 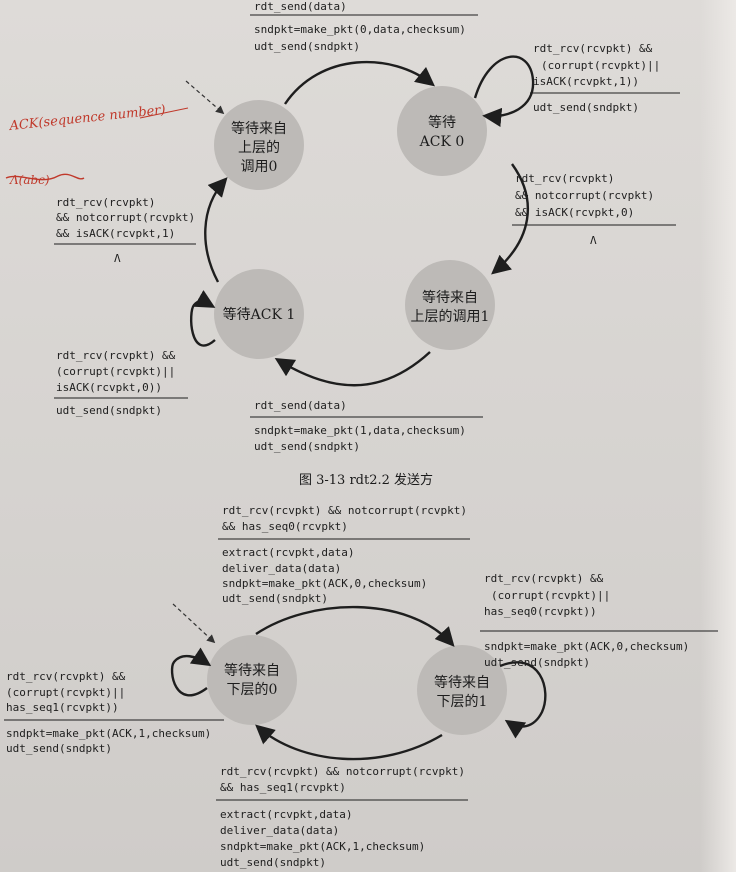 What do you see at coordinates (252, 690) in the screenshot?
I see `state-wait-below0-line2: 下层的0` at bounding box center [252, 690].